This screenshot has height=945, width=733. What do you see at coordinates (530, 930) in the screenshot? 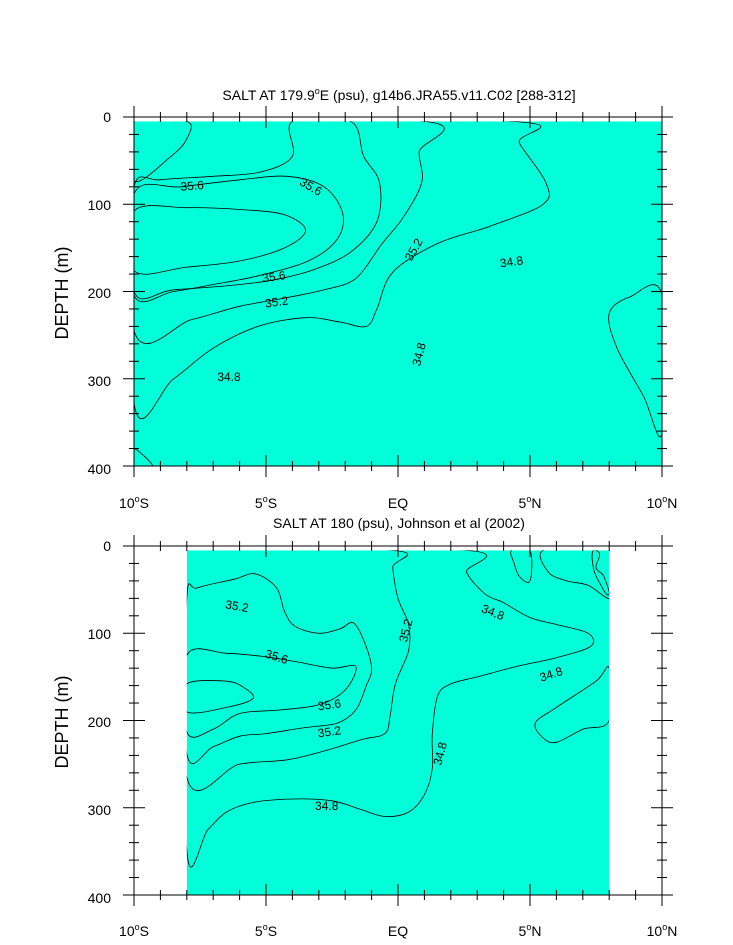
I see `panel-2-xtick-label: 5oN` at bounding box center [530, 930].